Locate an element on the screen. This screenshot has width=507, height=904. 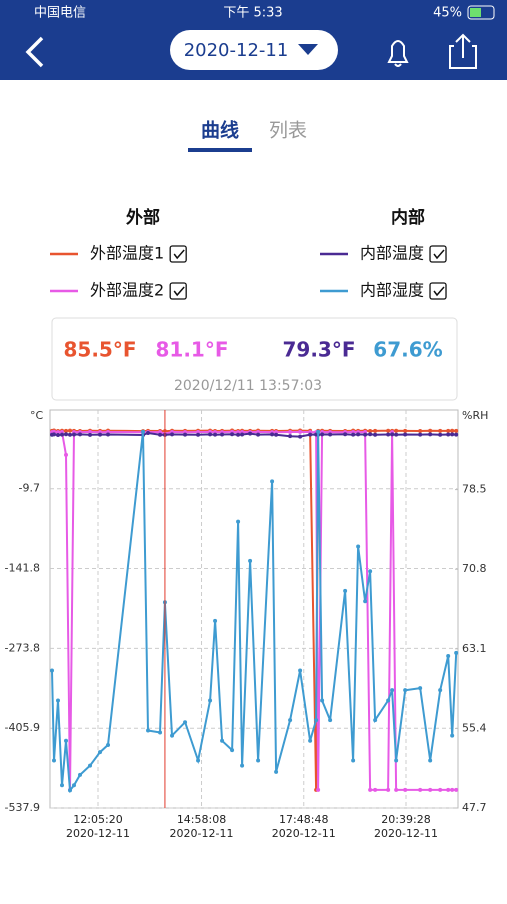
bell-button is located at coordinates (398, 53).